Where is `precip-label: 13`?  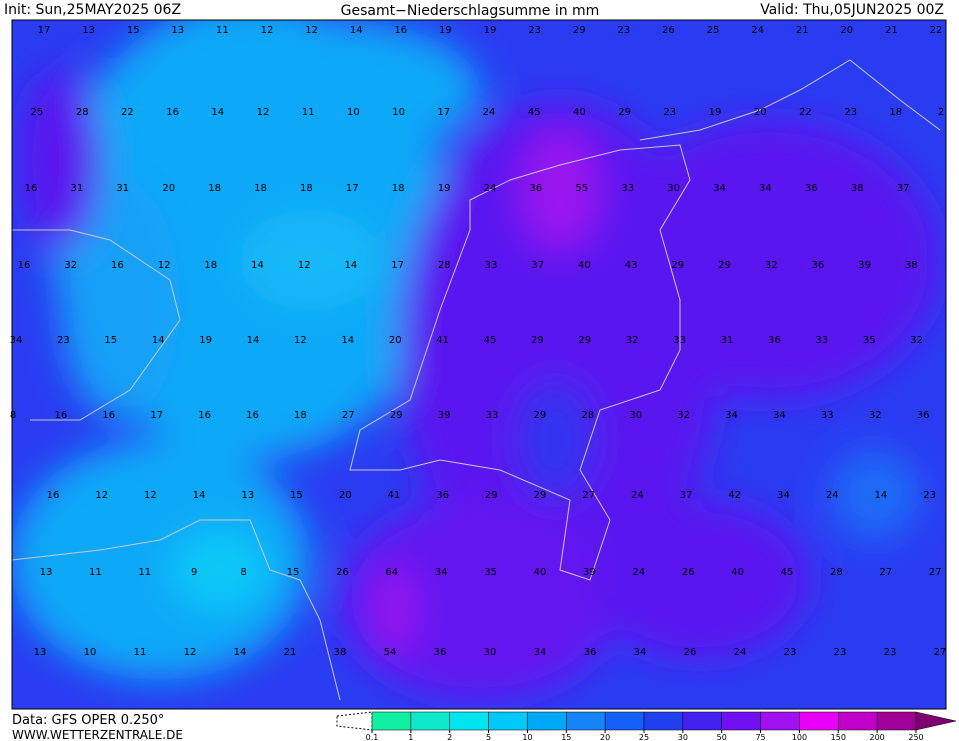
precip-label: 13 is located at coordinates (177, 30).